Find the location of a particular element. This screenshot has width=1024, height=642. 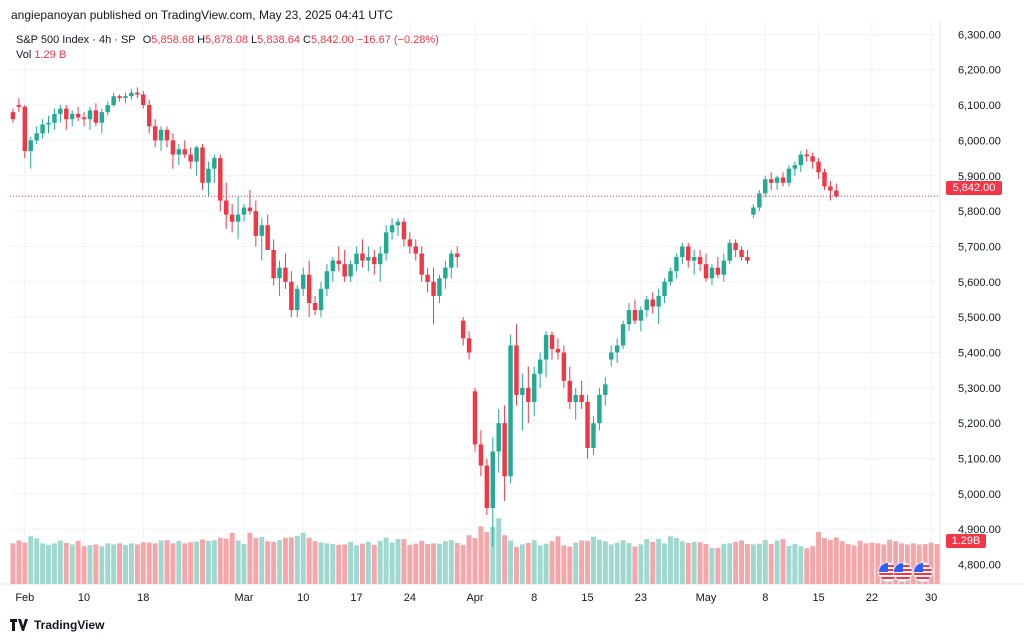

last-volume-label: 1.29B is located at coordinates (966, 541).